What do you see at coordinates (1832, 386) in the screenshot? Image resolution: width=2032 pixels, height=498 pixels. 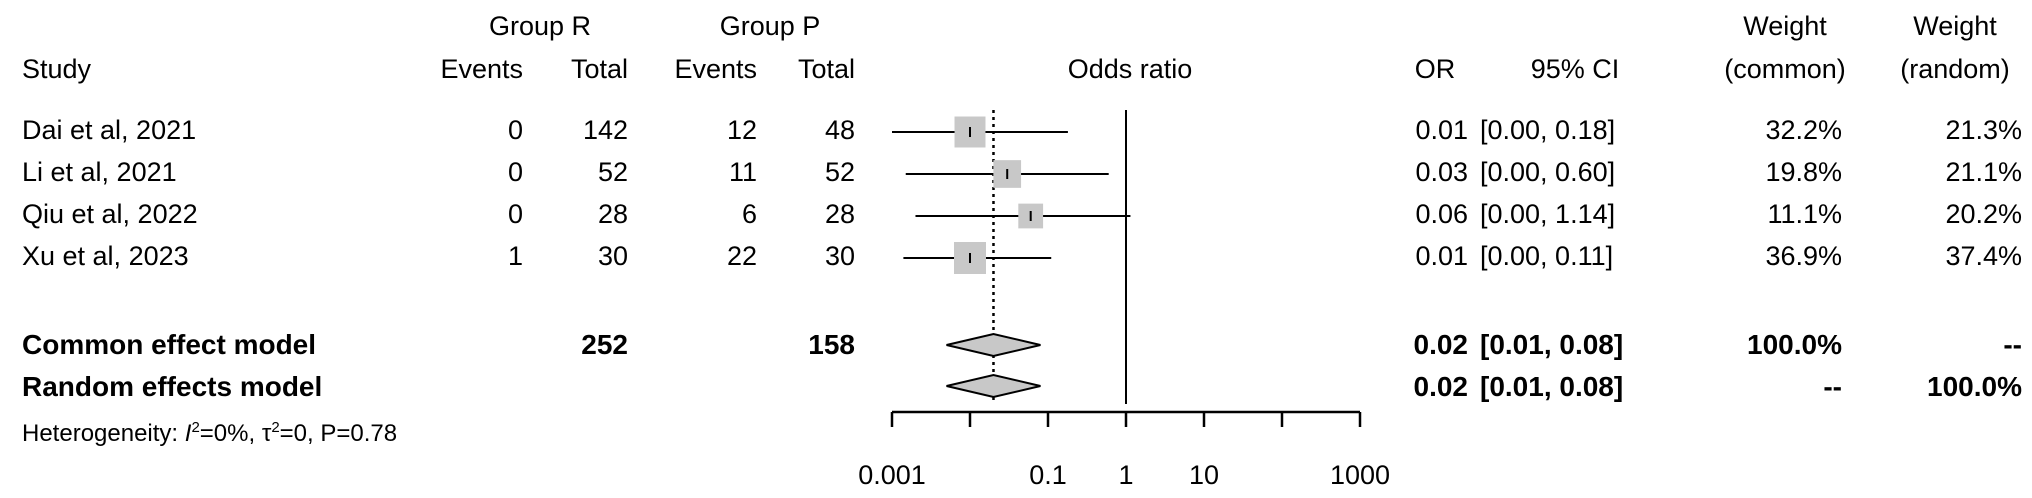 I see `random-weight-common: --` at bounding box center [1832, 386].